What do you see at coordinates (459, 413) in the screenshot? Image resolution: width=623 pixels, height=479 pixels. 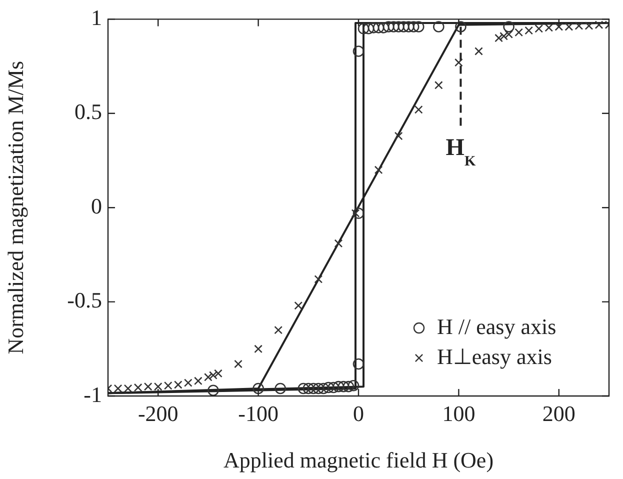 I see `x-tick-label: 100` at bounding box center [459, 413].